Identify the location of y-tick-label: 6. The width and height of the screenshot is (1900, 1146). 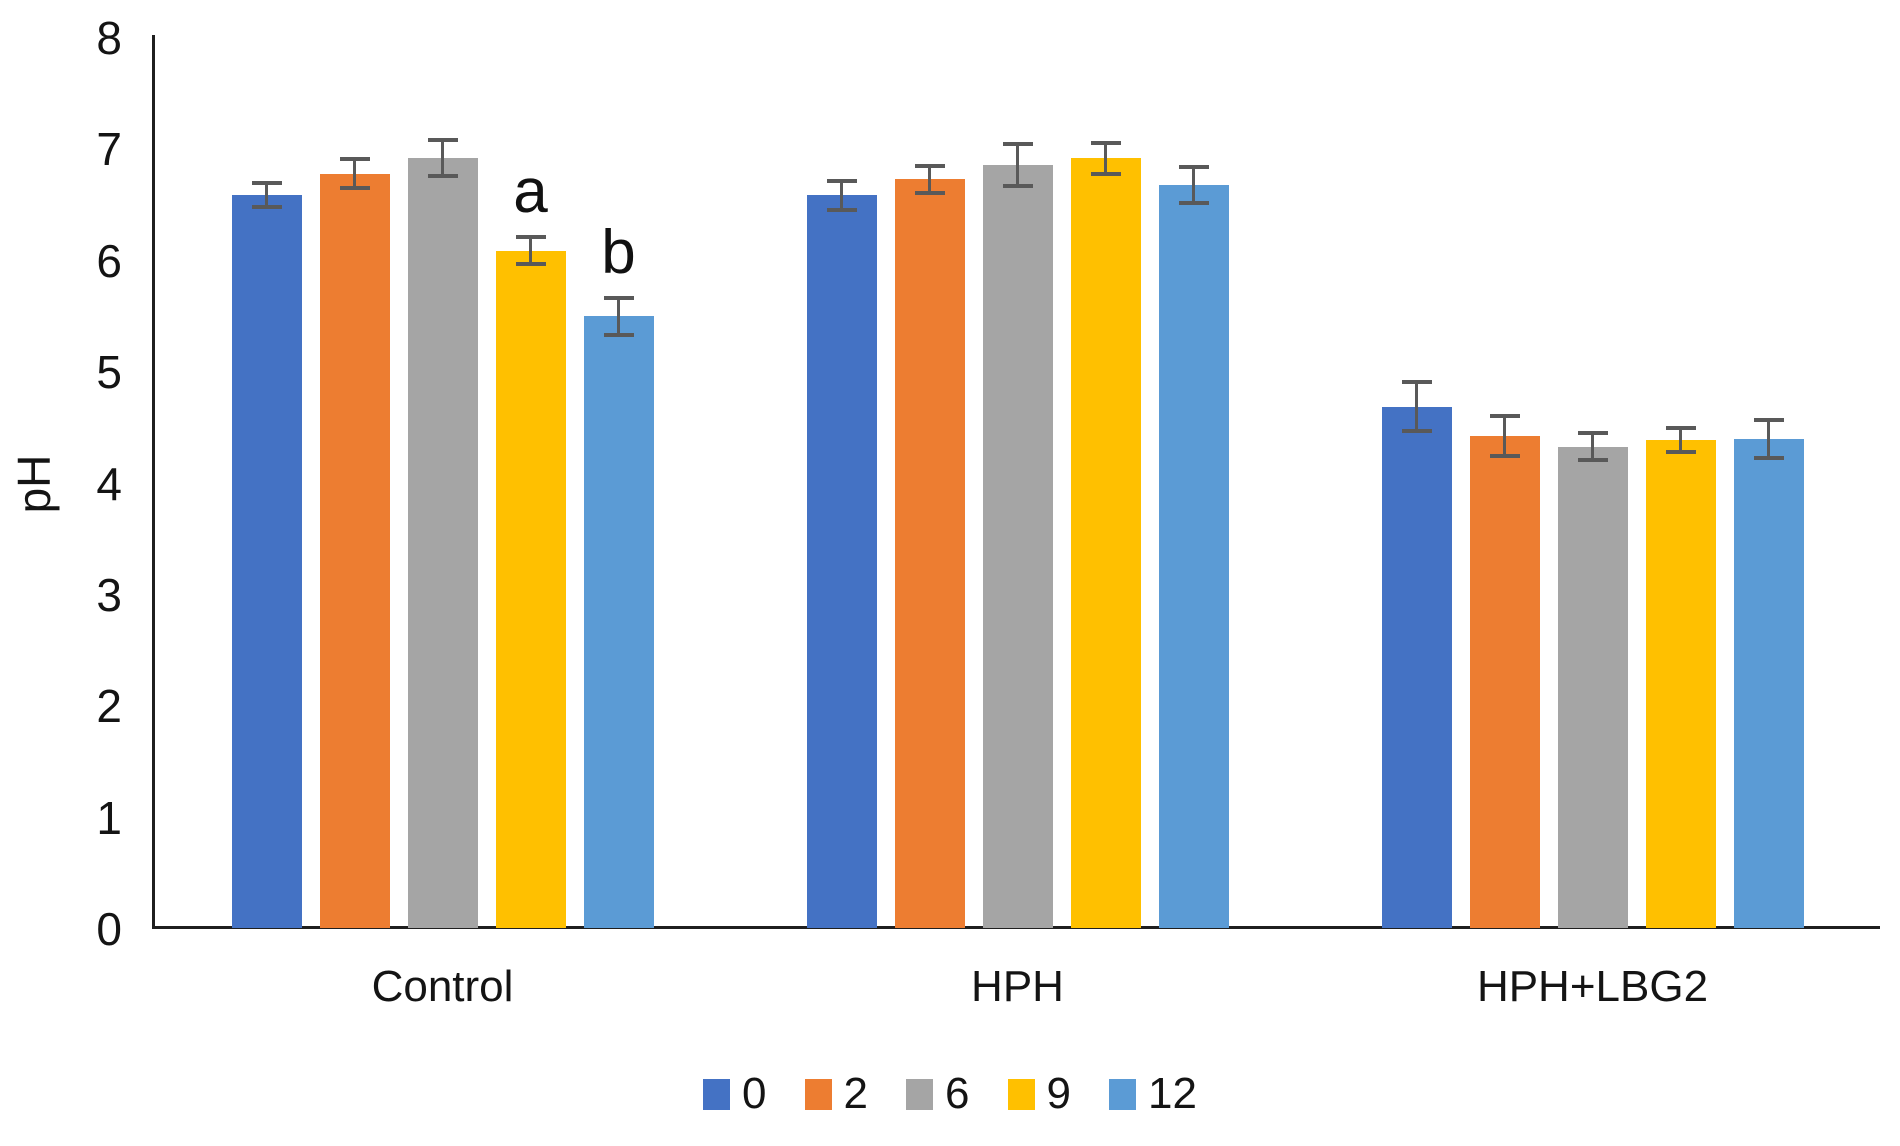
(109, 260).